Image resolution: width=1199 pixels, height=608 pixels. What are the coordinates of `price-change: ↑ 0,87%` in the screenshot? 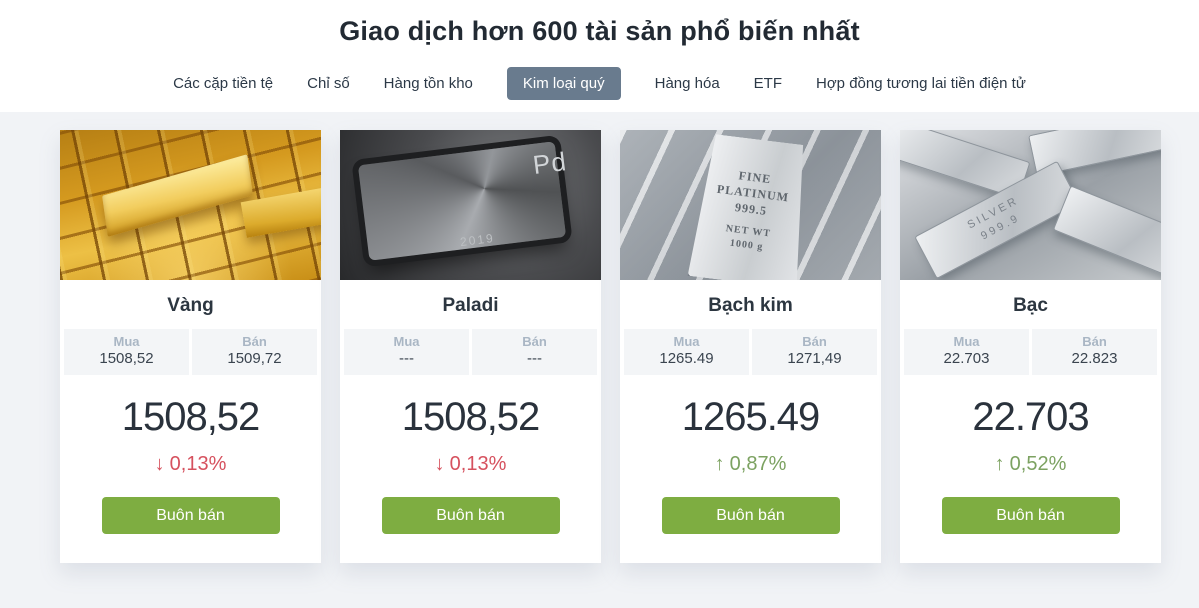 It's located at (750, 464).